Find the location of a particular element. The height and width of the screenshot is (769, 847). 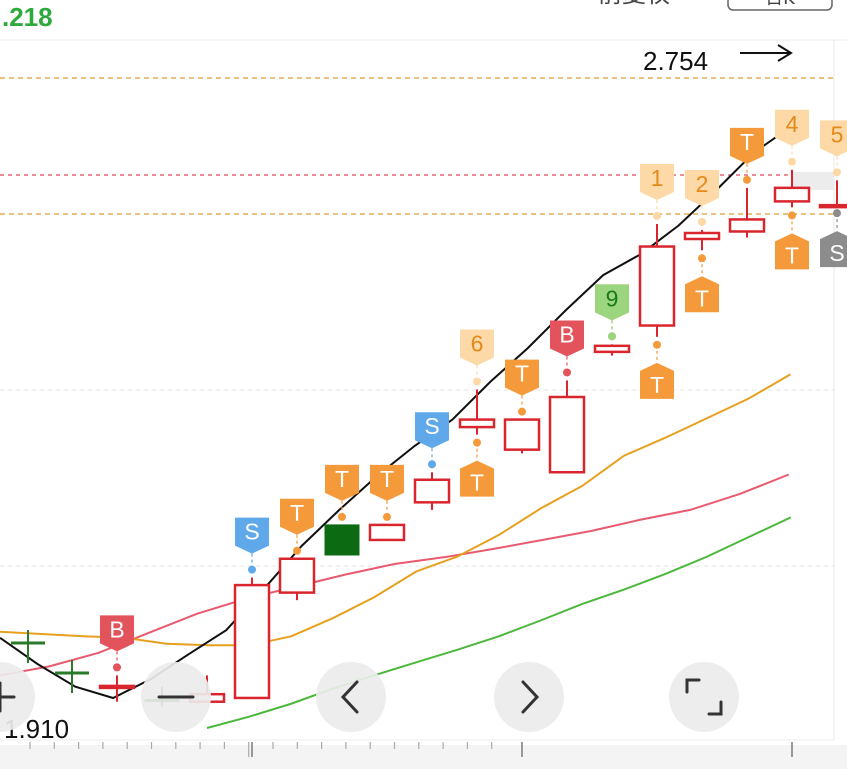

tag-label: 5 is located at coordinates (837, 134).